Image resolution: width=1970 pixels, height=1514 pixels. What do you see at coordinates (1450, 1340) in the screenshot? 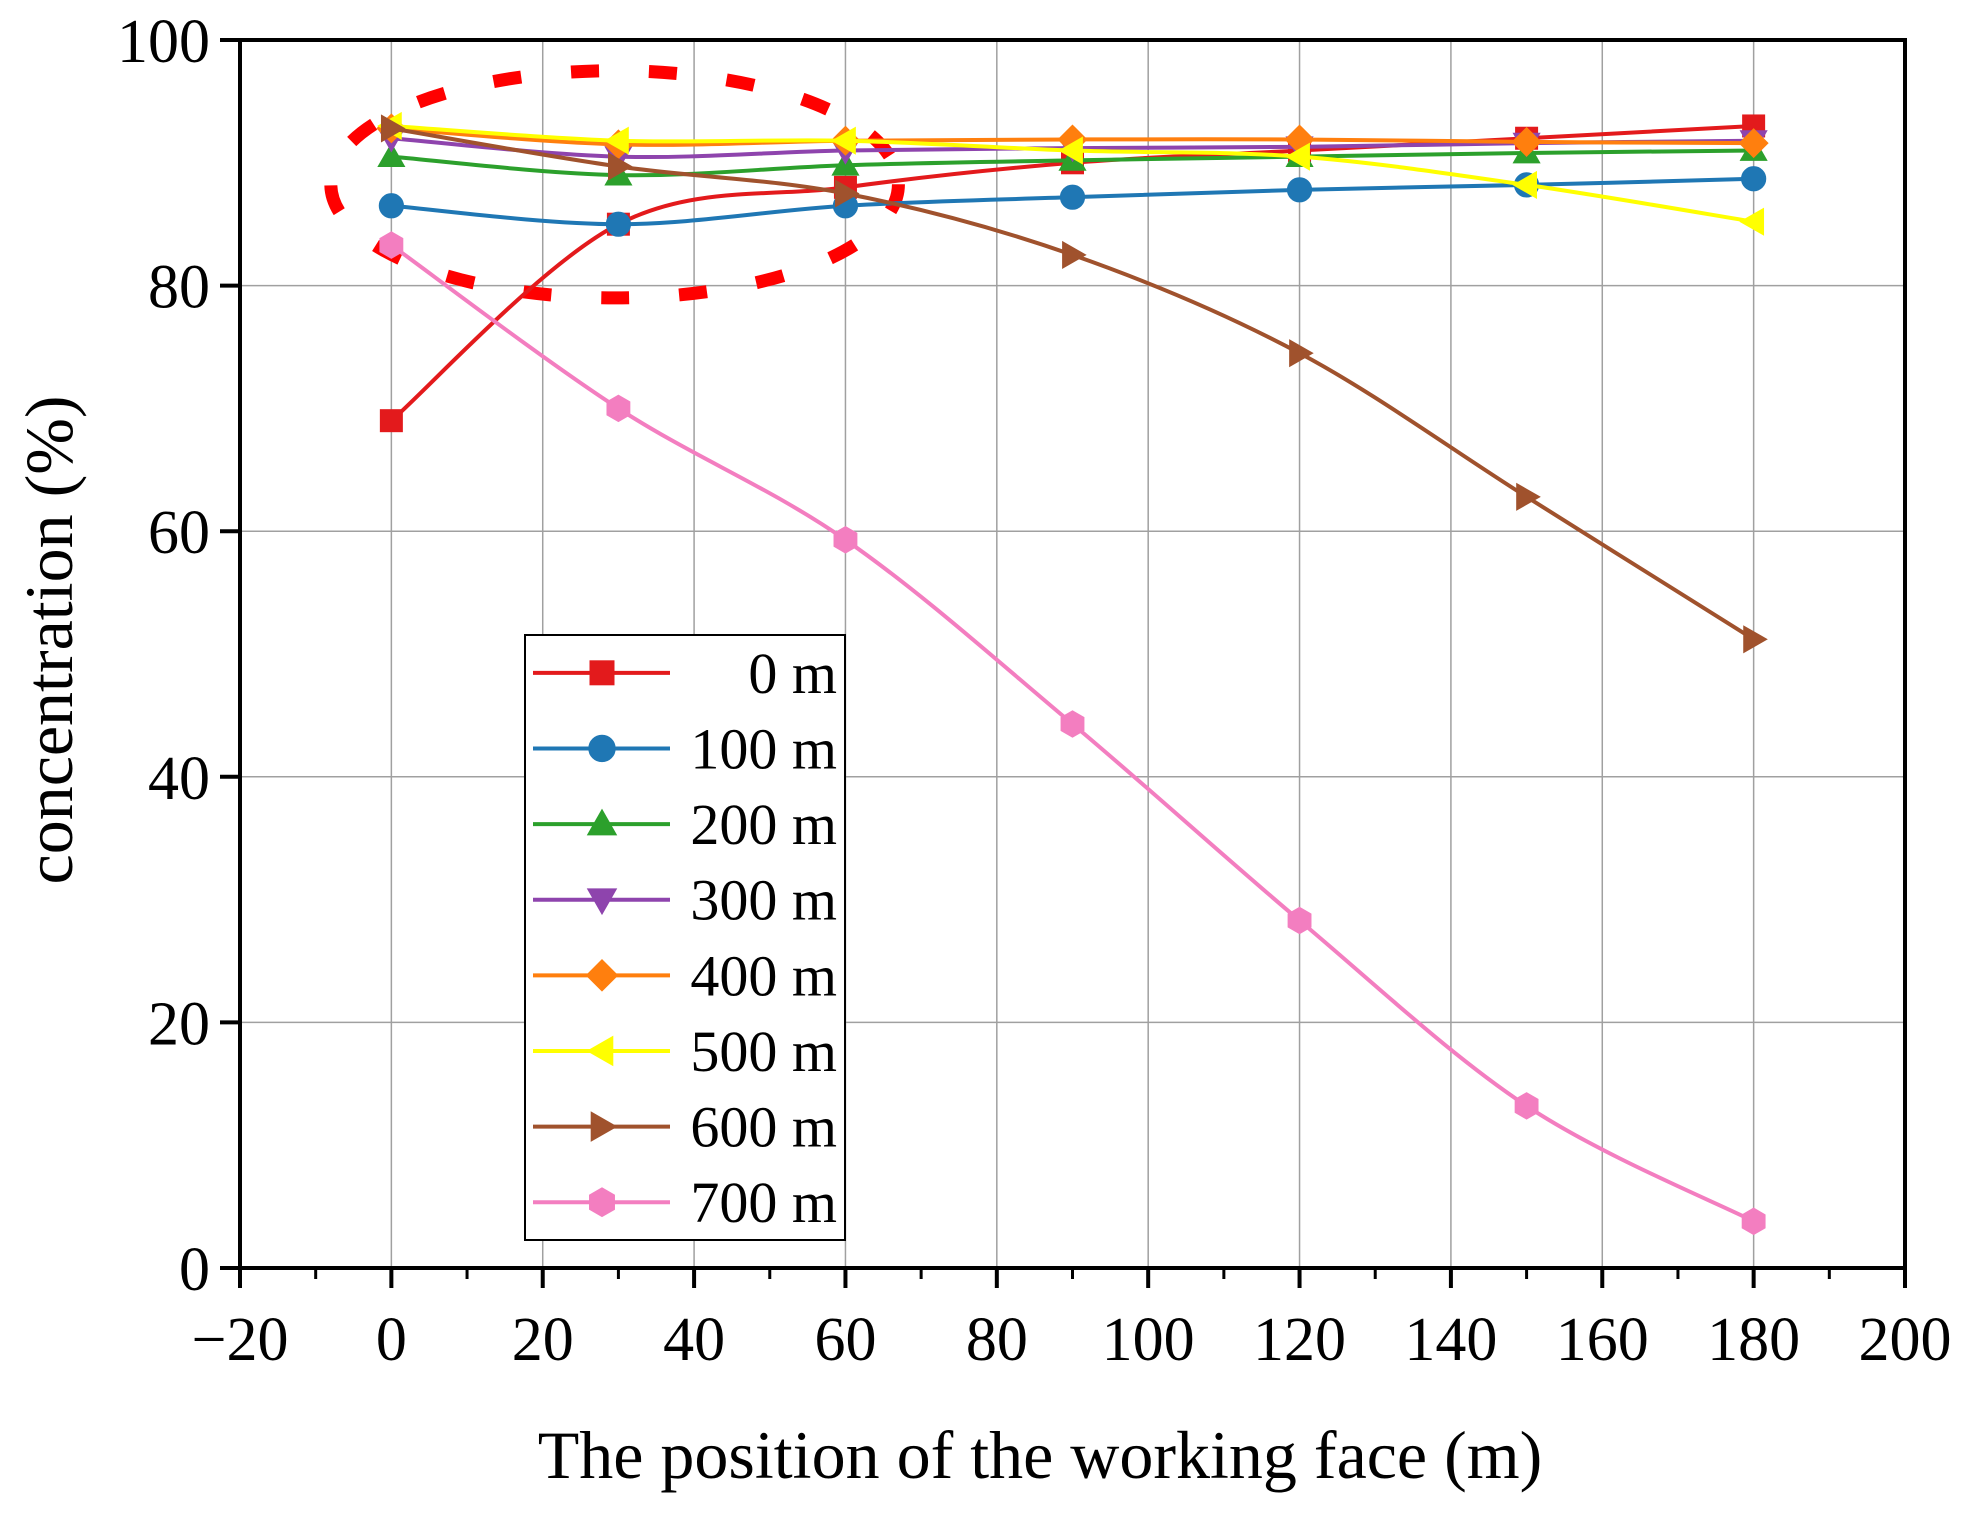
I see `x-tick-label: 140` at bounding box center [1450, 1340].